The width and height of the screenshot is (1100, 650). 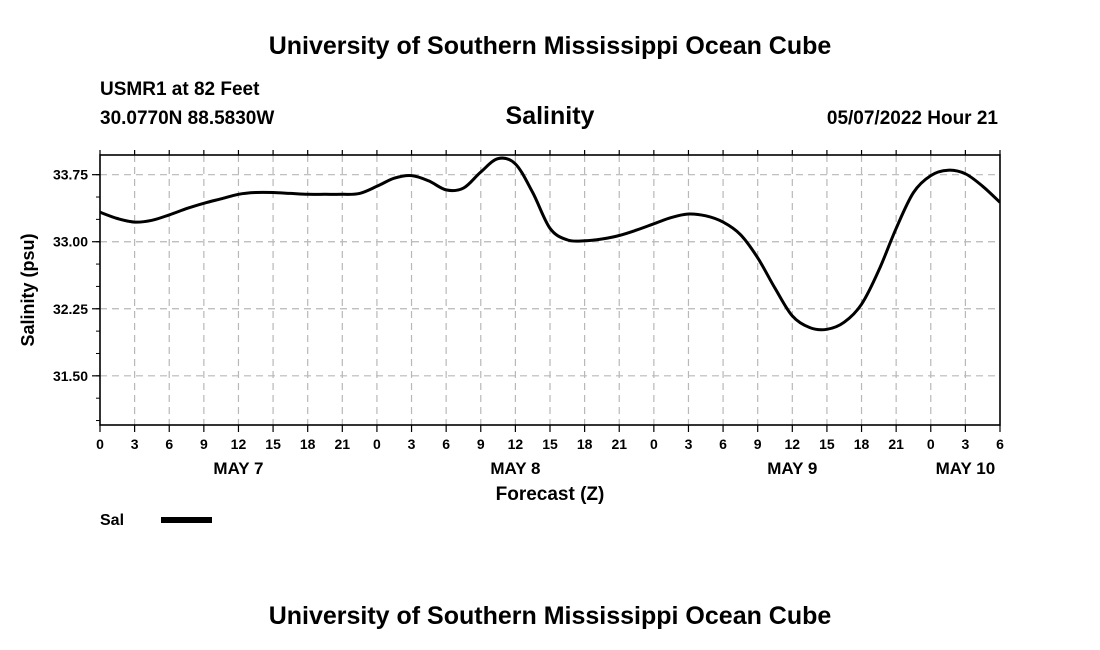 I want to click on station-label: USMR1 at 82 Feet, so click(x=180, y=89).